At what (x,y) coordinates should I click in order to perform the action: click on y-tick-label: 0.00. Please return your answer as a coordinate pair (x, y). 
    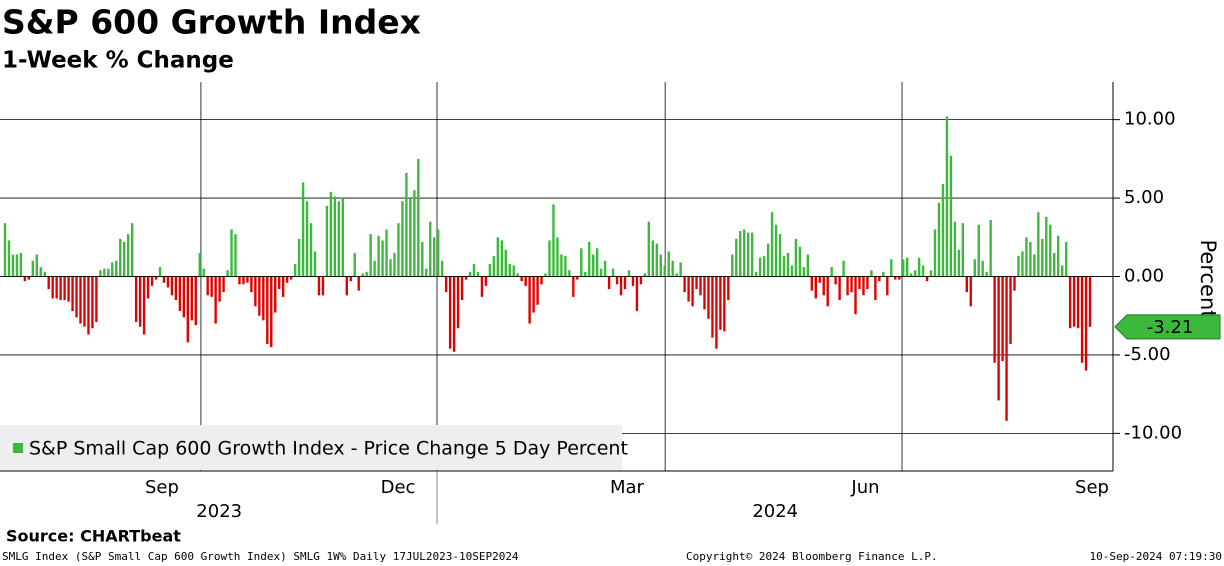
    Looking at the image, I should click on (1144, 276).